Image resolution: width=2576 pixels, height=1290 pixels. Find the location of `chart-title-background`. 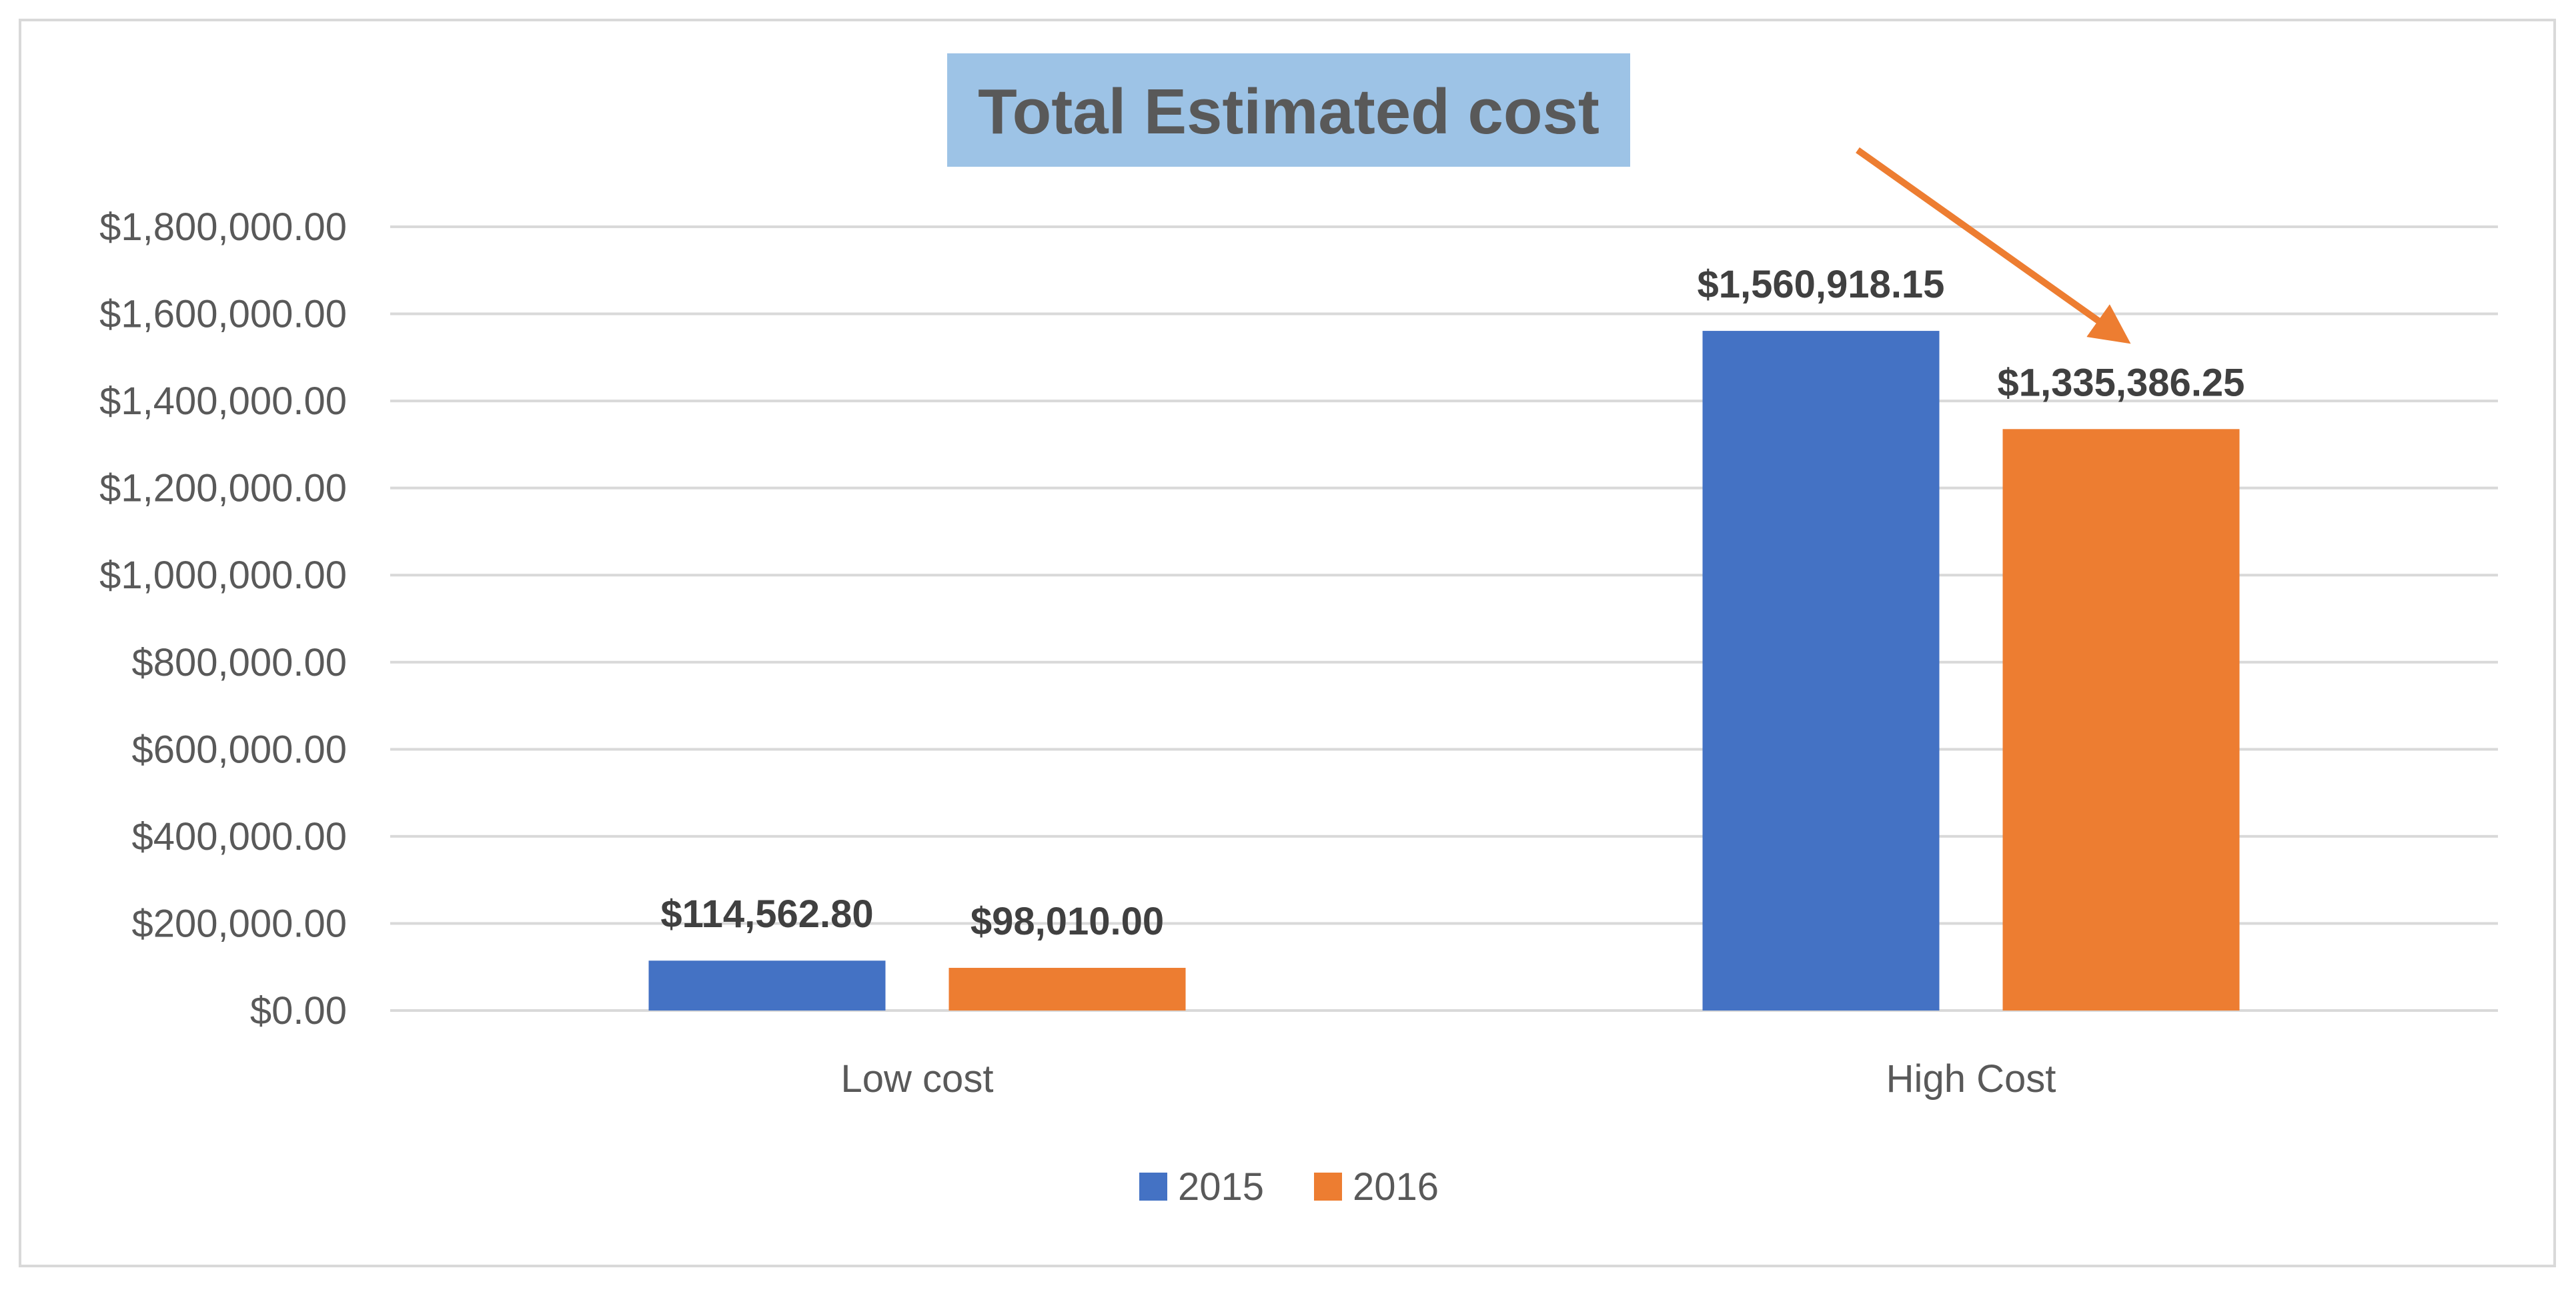

chart-title-background is located at coordinates (1288, 110).